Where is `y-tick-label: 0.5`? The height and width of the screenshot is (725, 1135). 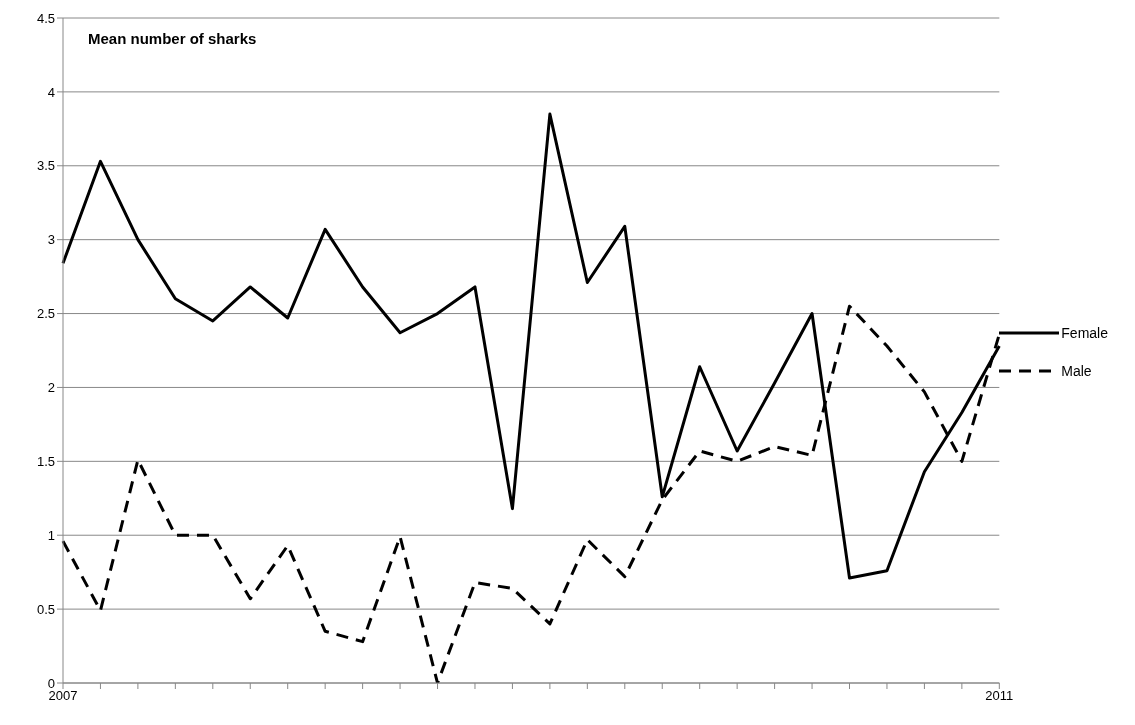
y-tick-label: 0.5 is located at coordinates (45, 609).